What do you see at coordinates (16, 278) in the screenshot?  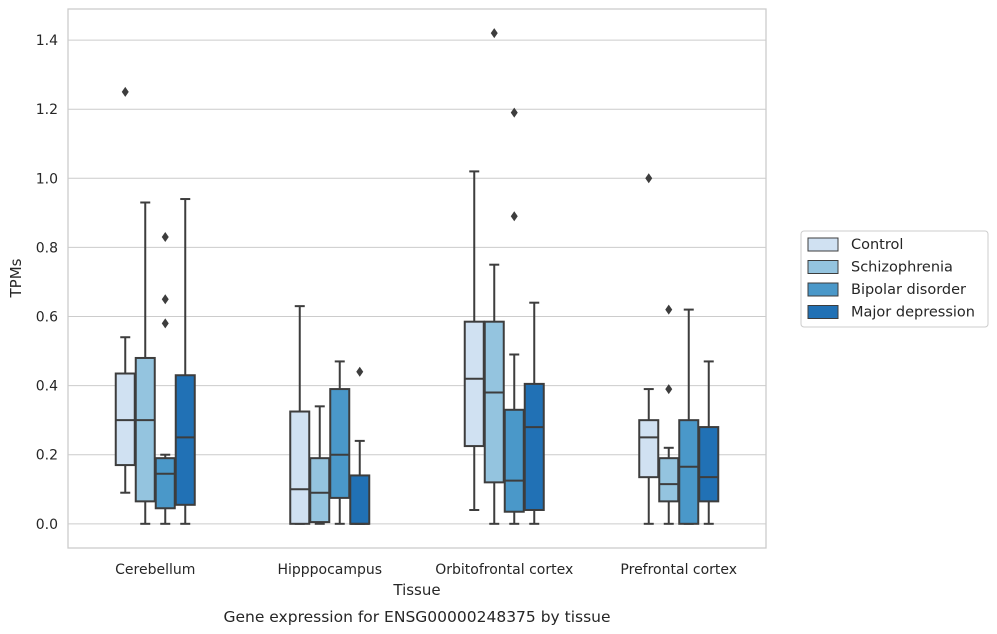 I see `y-axis-label: TPMs` at bounding box center [16, 278].